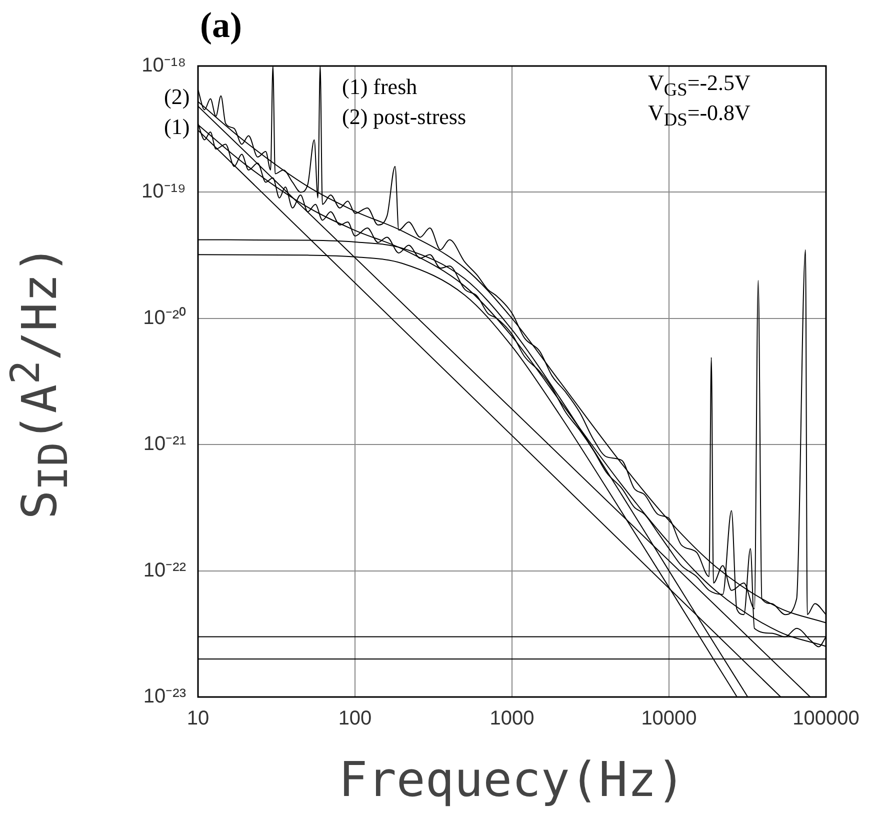 This screenshot has height=825, width=877. Describe the element at coordinates (699, 115) in the screenshot. I see `annotation: V$_{DS}$=-0.8V` at that location.